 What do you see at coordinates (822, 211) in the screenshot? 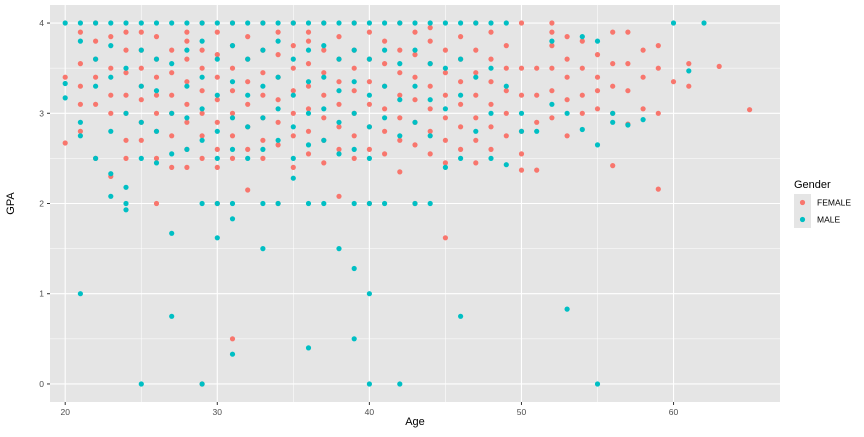
I see `legend-keys: FEMALE MALE` at bounding box center [822, 211].